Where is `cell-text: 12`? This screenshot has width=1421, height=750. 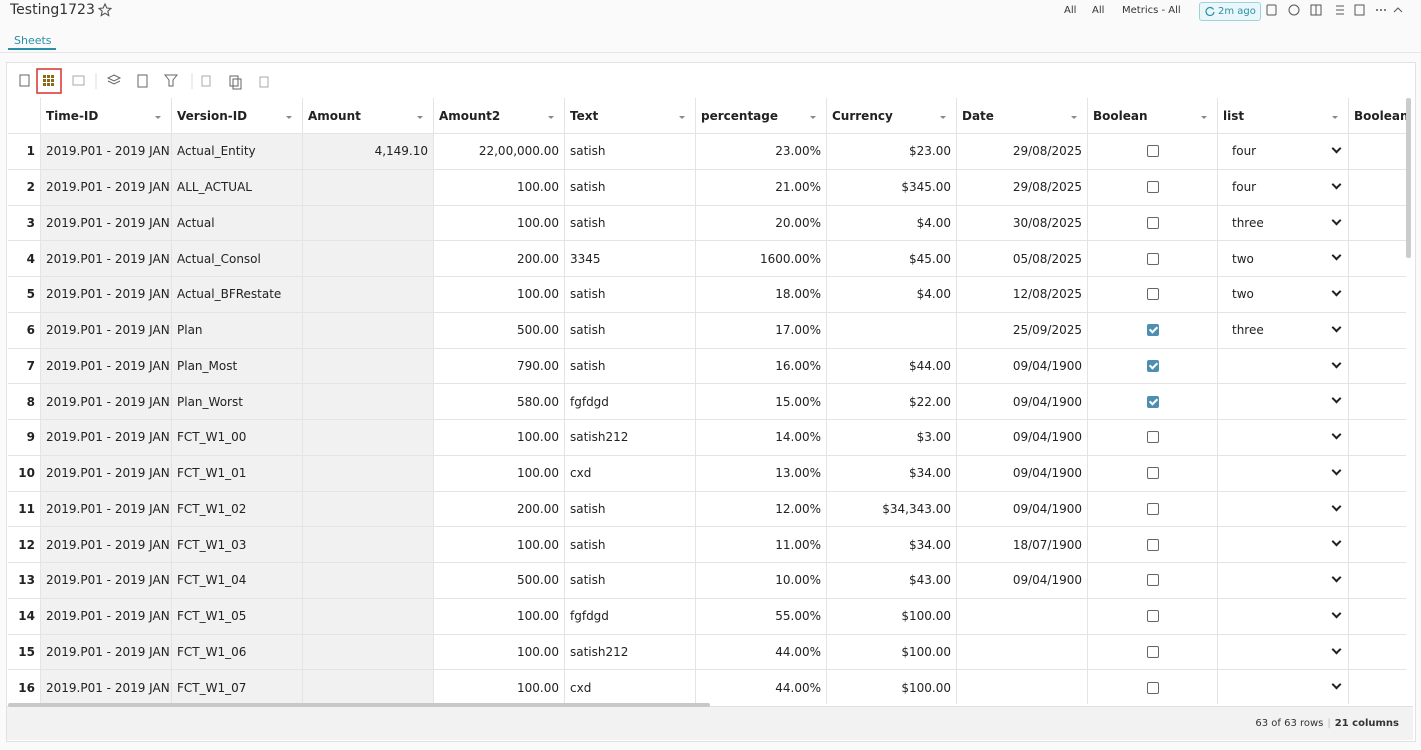 cell-text: 12 is located at coordinates (26, 544).